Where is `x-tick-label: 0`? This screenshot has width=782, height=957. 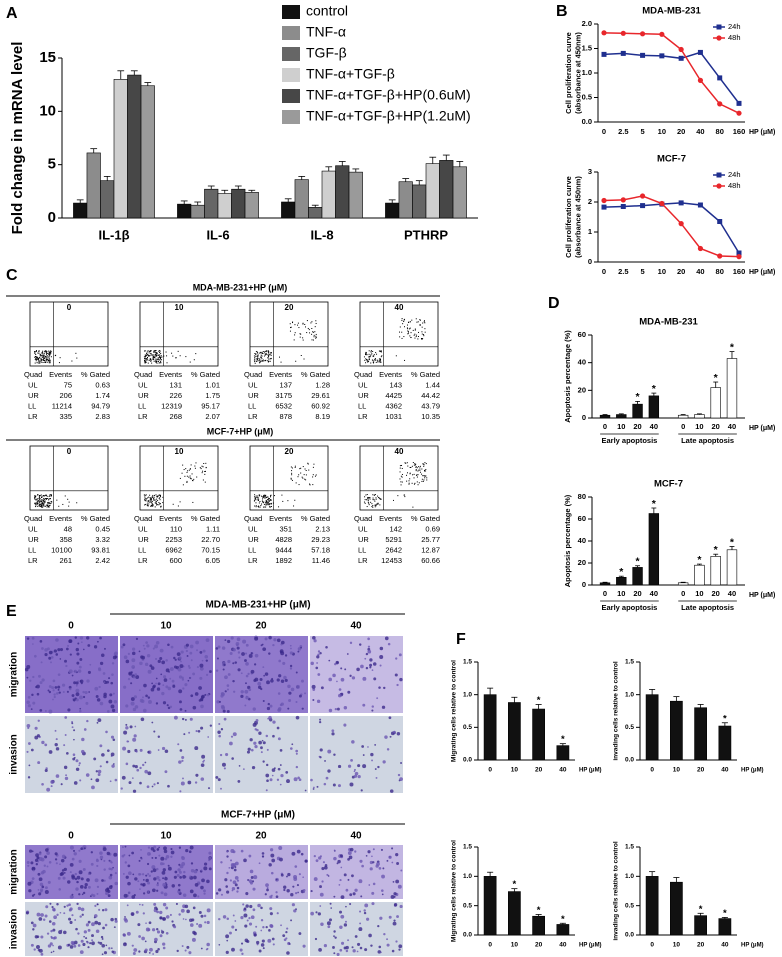 x-tick-label: 0 is located at coordinates (683, 426).